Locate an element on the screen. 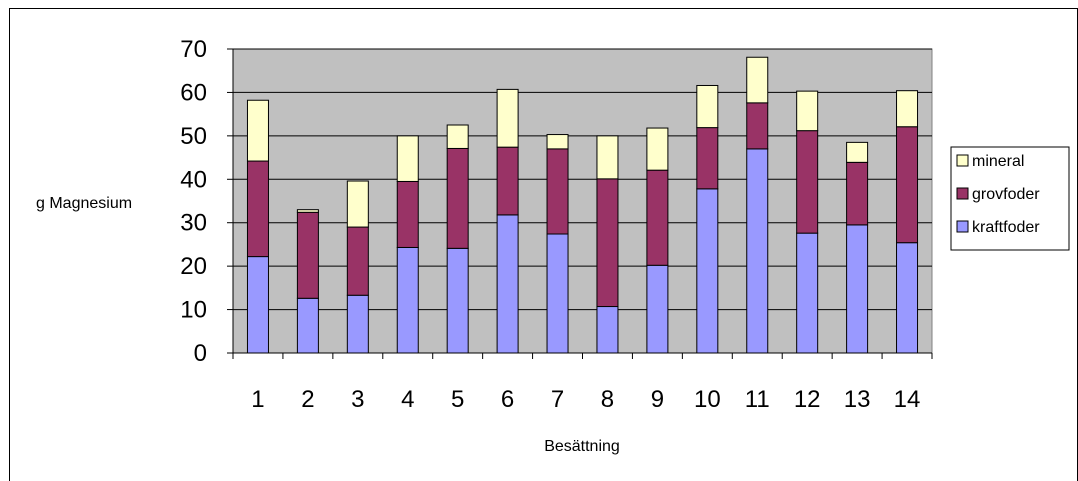  legend-swatch-mineral is located at coordinates (962, 160).